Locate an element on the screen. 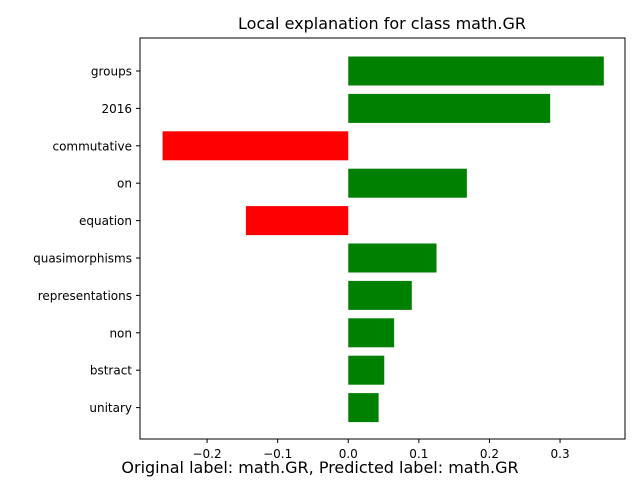 The width and height of the screenshot is (640, 480). y-tick-label: non is located at coordinates (120, 333).